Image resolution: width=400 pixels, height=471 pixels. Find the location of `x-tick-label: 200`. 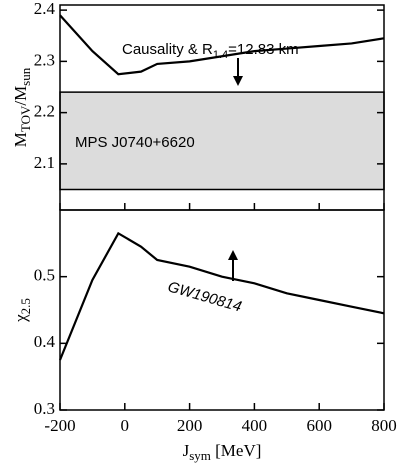

x-tick-label: 200 is located at coordinates (190, 425).